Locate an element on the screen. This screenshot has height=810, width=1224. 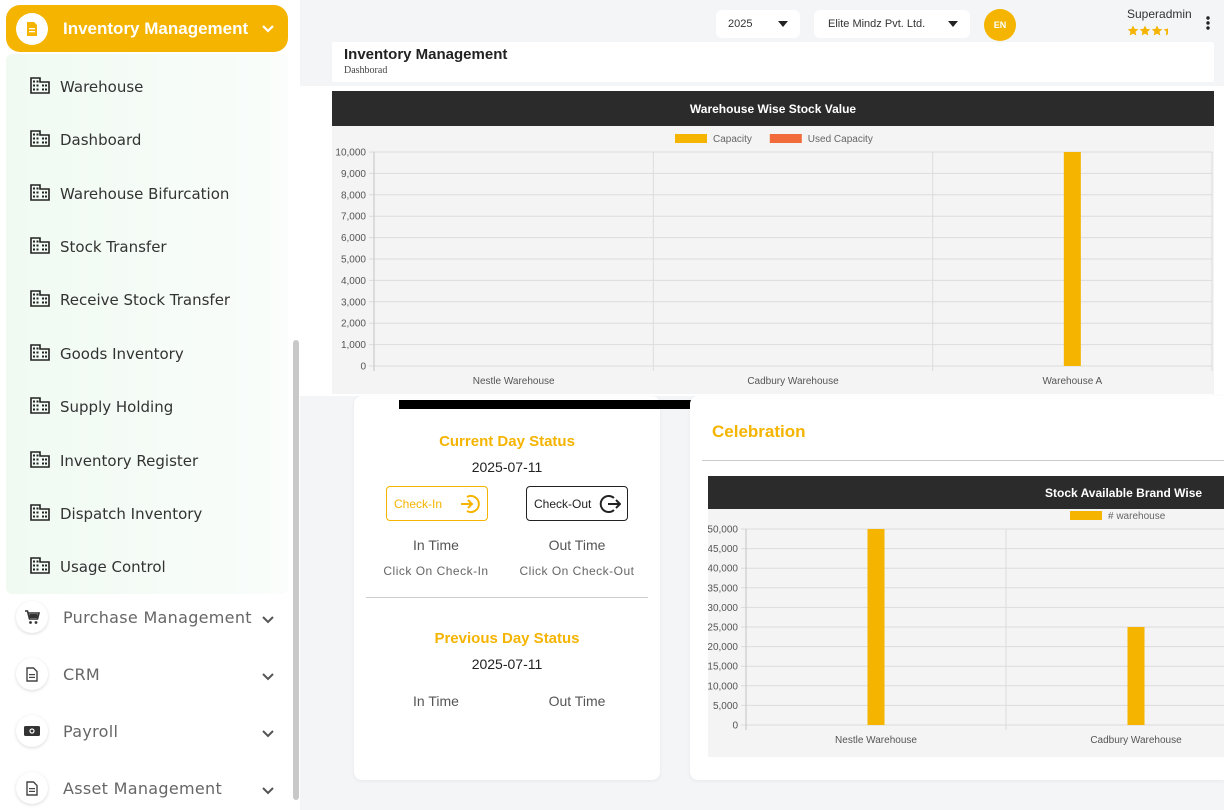
sidebar-item-label: Dispatch Inventory is located at coordinates (131, 514).